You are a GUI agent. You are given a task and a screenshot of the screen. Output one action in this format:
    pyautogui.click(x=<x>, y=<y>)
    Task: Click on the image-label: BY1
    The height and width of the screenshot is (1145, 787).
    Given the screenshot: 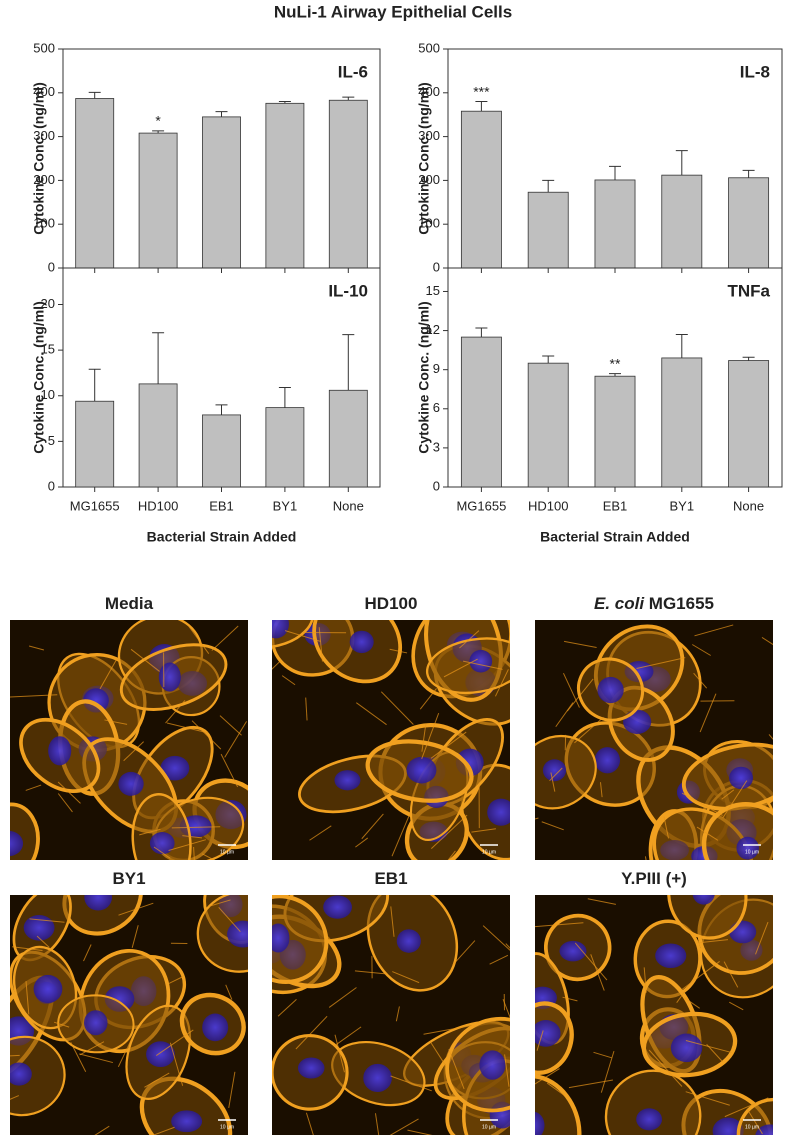 What is the action you would take?
    pyautogui.click(x=128, y=878)
    